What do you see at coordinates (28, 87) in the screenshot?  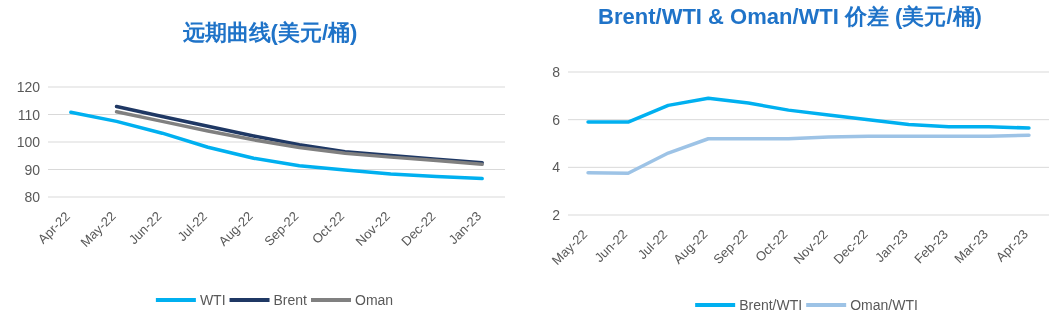 I see `y-tick-label: 120` at bounding box center [28, 87].